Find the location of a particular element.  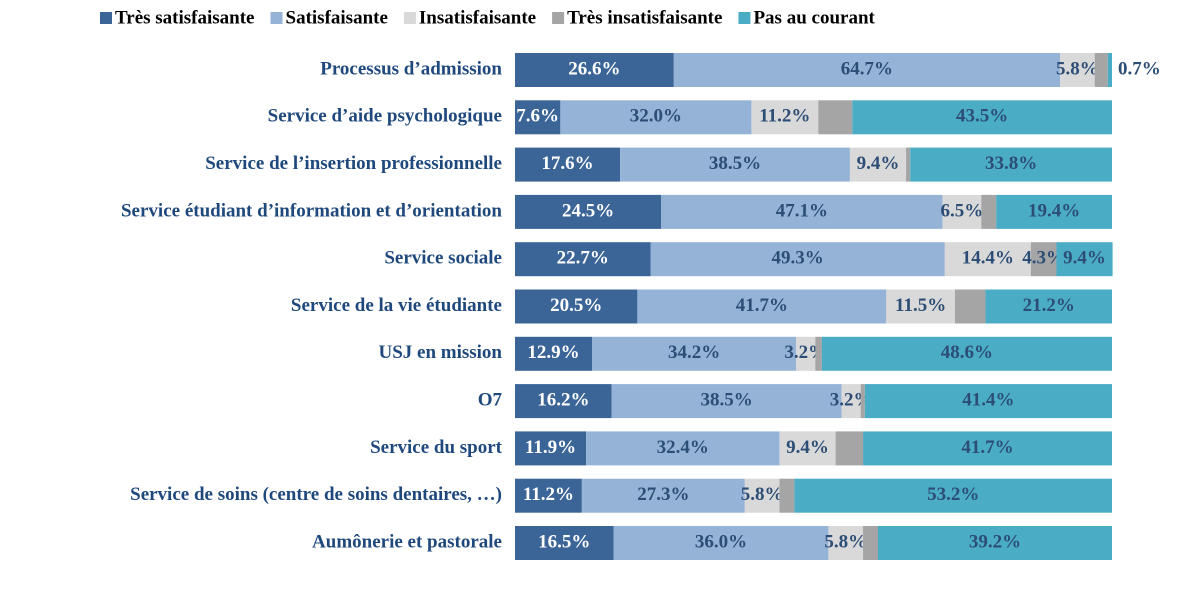

category-label: O7 is located at coordinates (490, 399).